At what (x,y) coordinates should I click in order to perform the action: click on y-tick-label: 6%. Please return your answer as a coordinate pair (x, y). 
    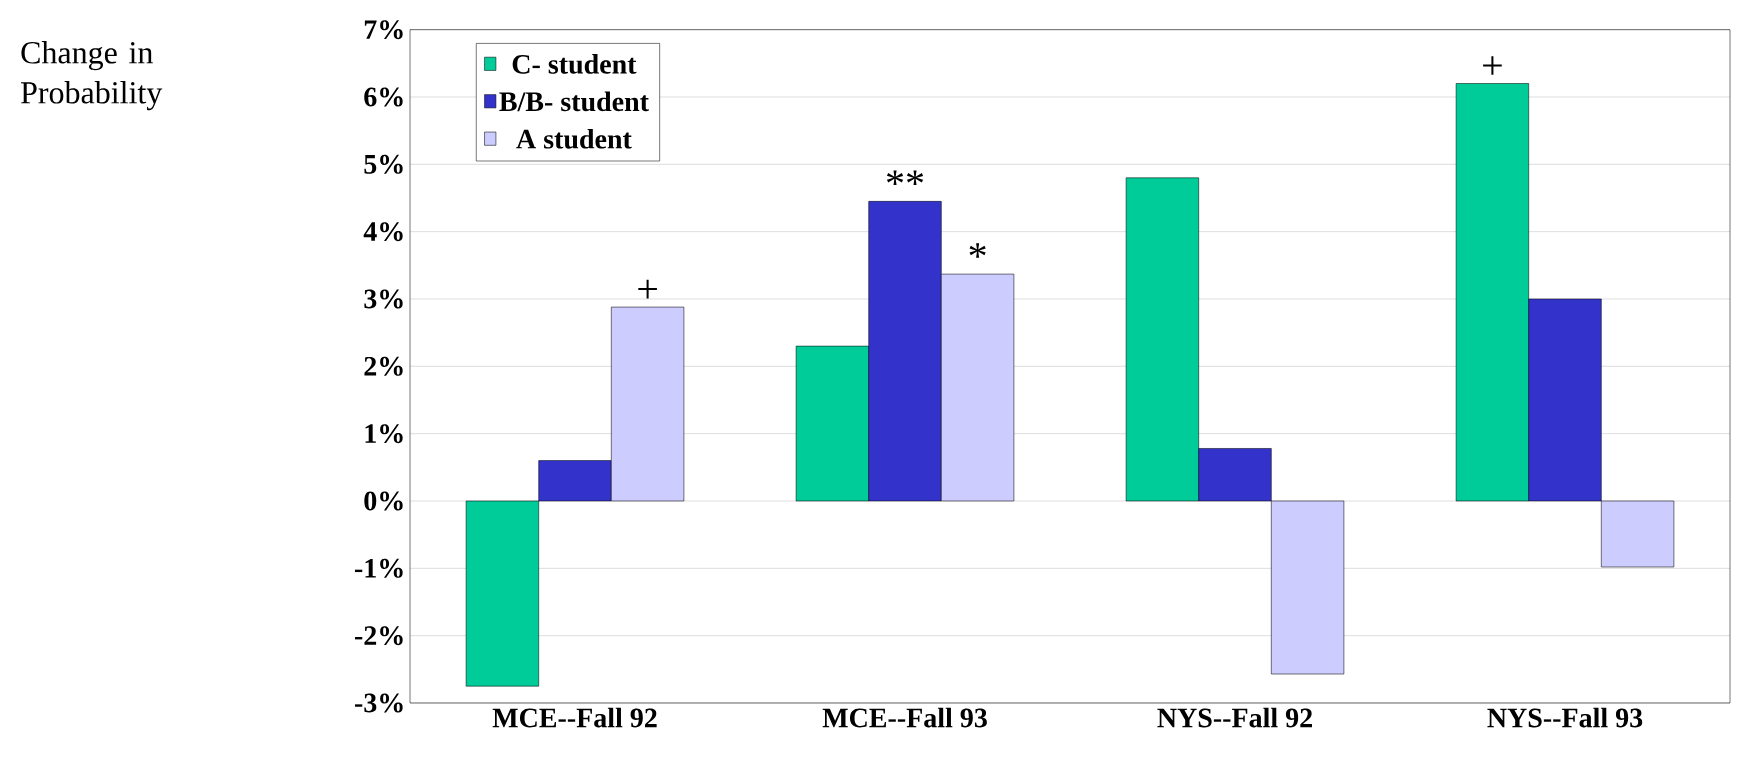
    Looking at the image, I should click on (383, 97).